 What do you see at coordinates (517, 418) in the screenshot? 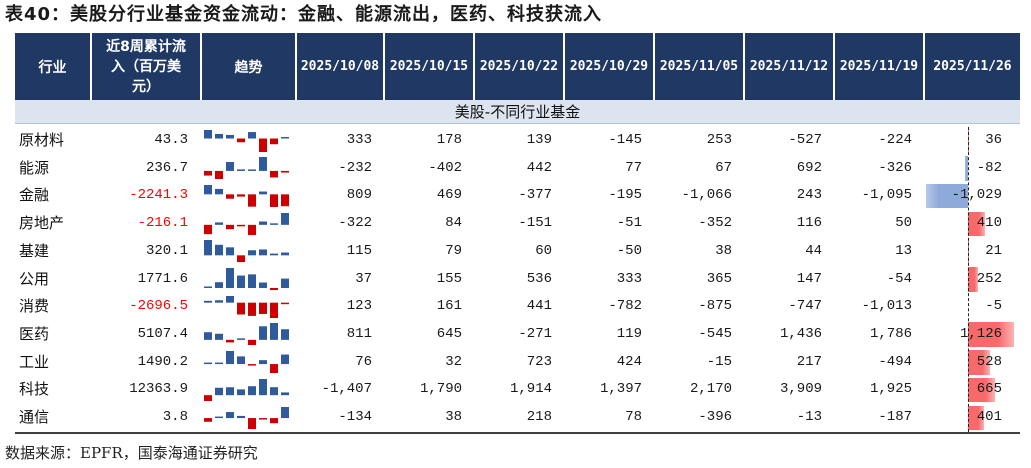
I see `table-row: 通信 3.8 -134 38 218 78 -396 -13 -187 401` at bounding box center [517, 418].